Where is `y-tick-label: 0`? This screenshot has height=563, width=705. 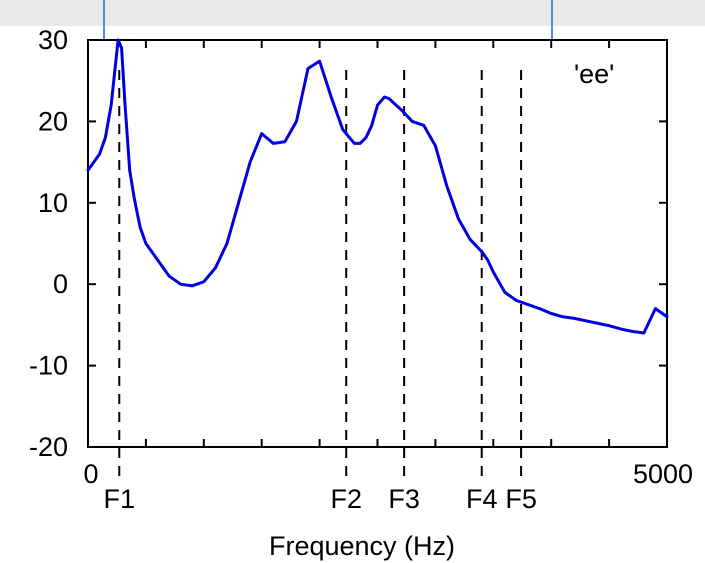
y-tick-label: 0 is located at coordinates (60, 284).